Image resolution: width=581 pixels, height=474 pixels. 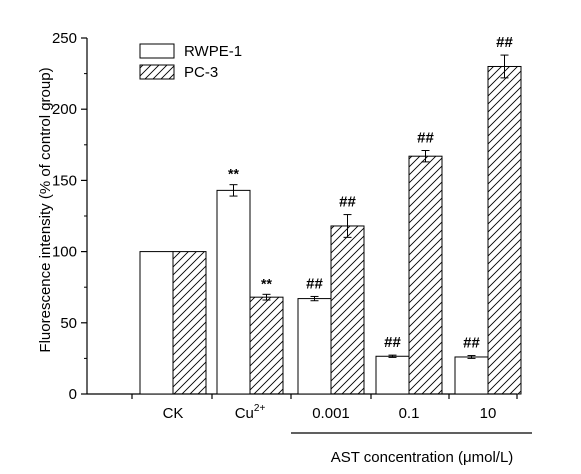 I want to click on legend-label-pc3: PC-3, so click(x=201, y=72).